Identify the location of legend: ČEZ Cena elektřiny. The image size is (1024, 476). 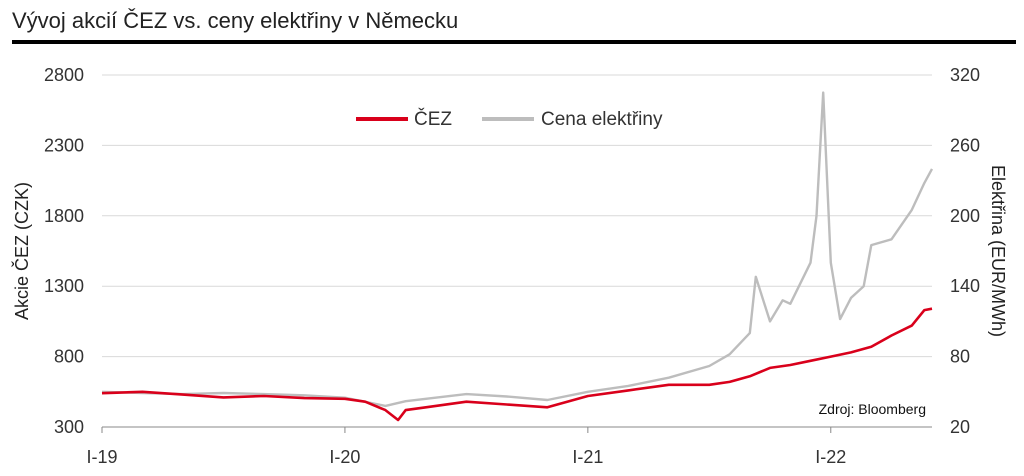
(509, 119).